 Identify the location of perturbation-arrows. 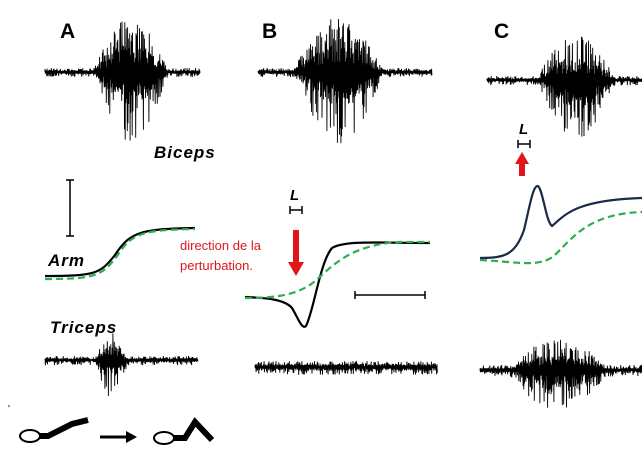
(408, 214).